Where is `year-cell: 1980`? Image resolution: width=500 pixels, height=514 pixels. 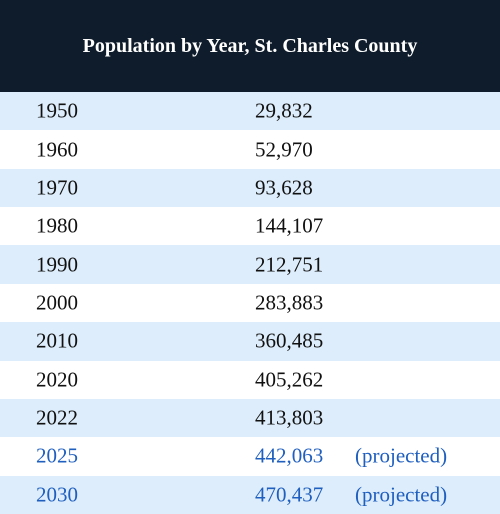
year-cell: 1980 is located at coordinates (57, 225).